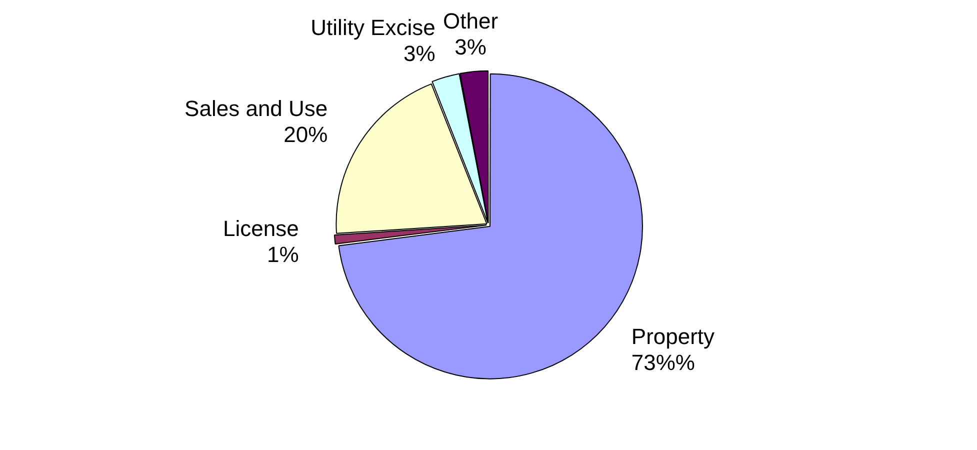 The image size is (977, 450). I want to click on slice-label: Utility Excise, so click(373, 27).